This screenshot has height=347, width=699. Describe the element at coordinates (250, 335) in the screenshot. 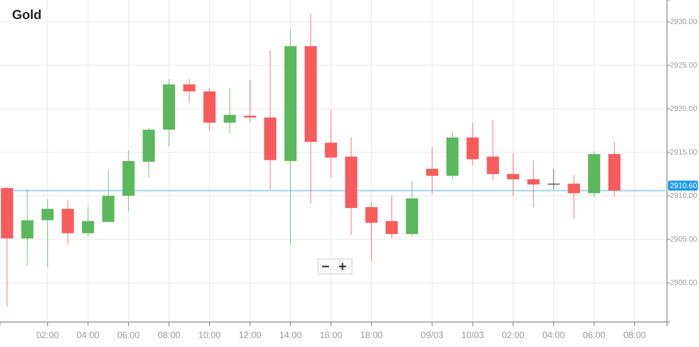

I see `x-tick-label: 12:00` at that location.